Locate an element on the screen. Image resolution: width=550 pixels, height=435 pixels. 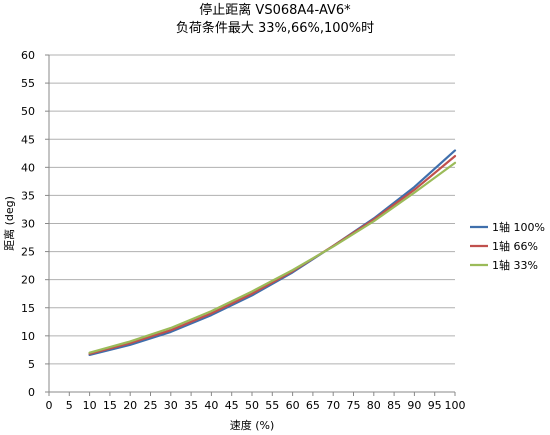
x-tick-label: 70 is located at coordinates (333, 405).